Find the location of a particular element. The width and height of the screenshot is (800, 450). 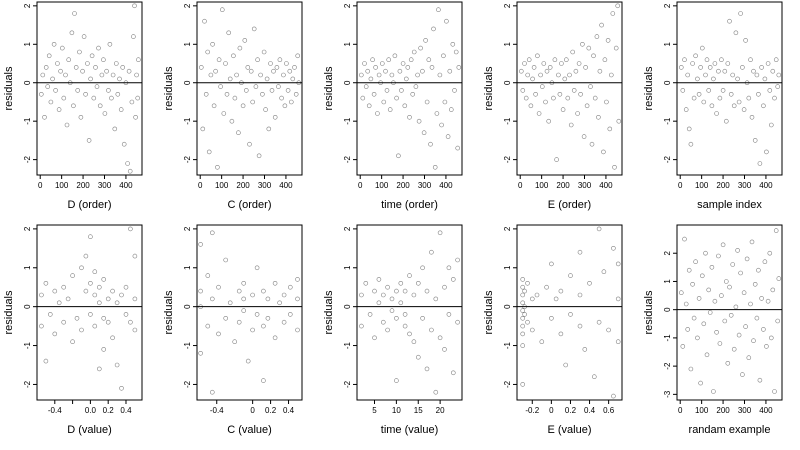

y-tick-label: 1 is located at coordinates (347, 267).